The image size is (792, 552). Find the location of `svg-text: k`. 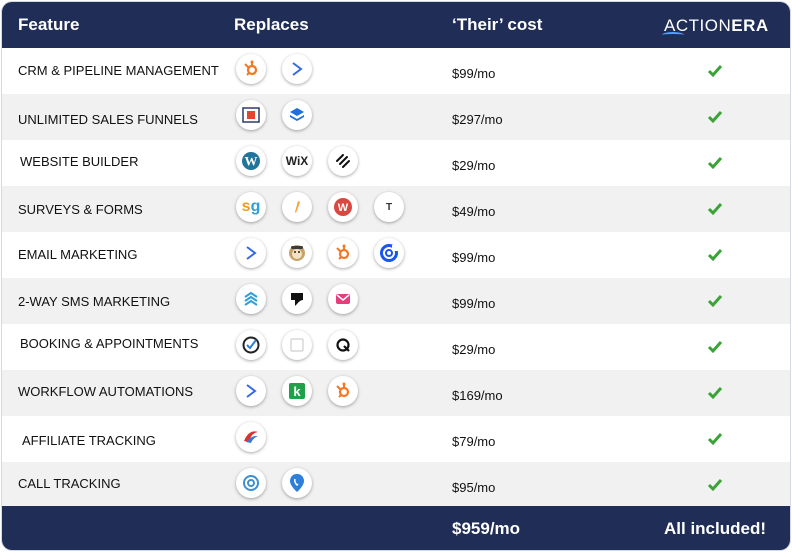

svg-text: k is located at coordinates (297, 391).